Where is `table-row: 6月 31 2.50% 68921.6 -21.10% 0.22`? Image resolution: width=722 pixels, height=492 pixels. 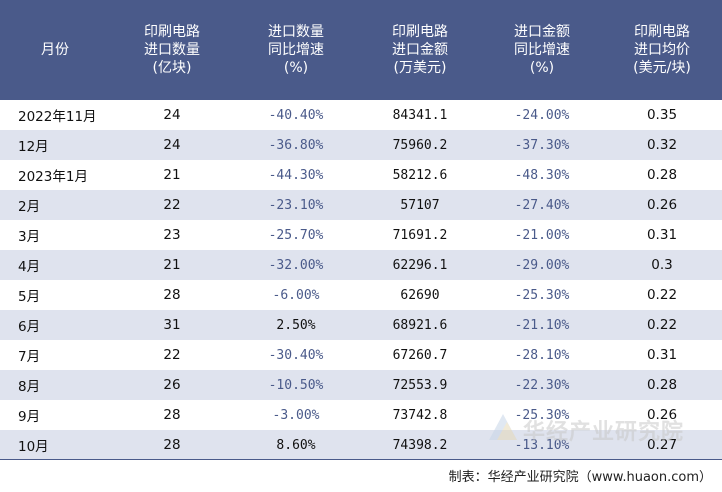 table-row: 6月 31 2.50% 68921.6 -21.10% 0.22 is located at coordinates (361, 325).